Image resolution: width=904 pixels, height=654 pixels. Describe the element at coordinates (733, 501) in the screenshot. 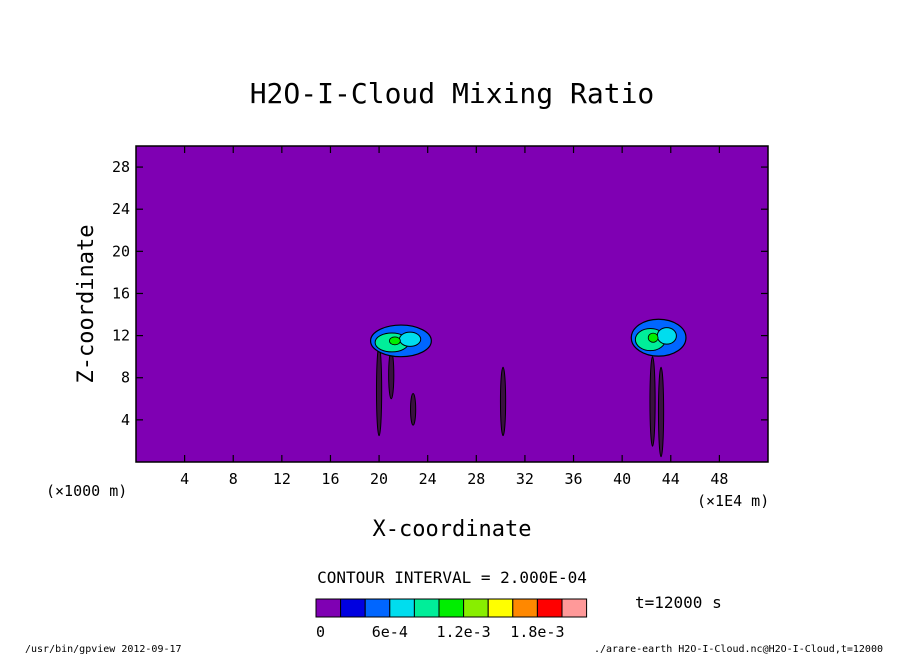

I see `x-units-right: (×1E4 m)` at that location.